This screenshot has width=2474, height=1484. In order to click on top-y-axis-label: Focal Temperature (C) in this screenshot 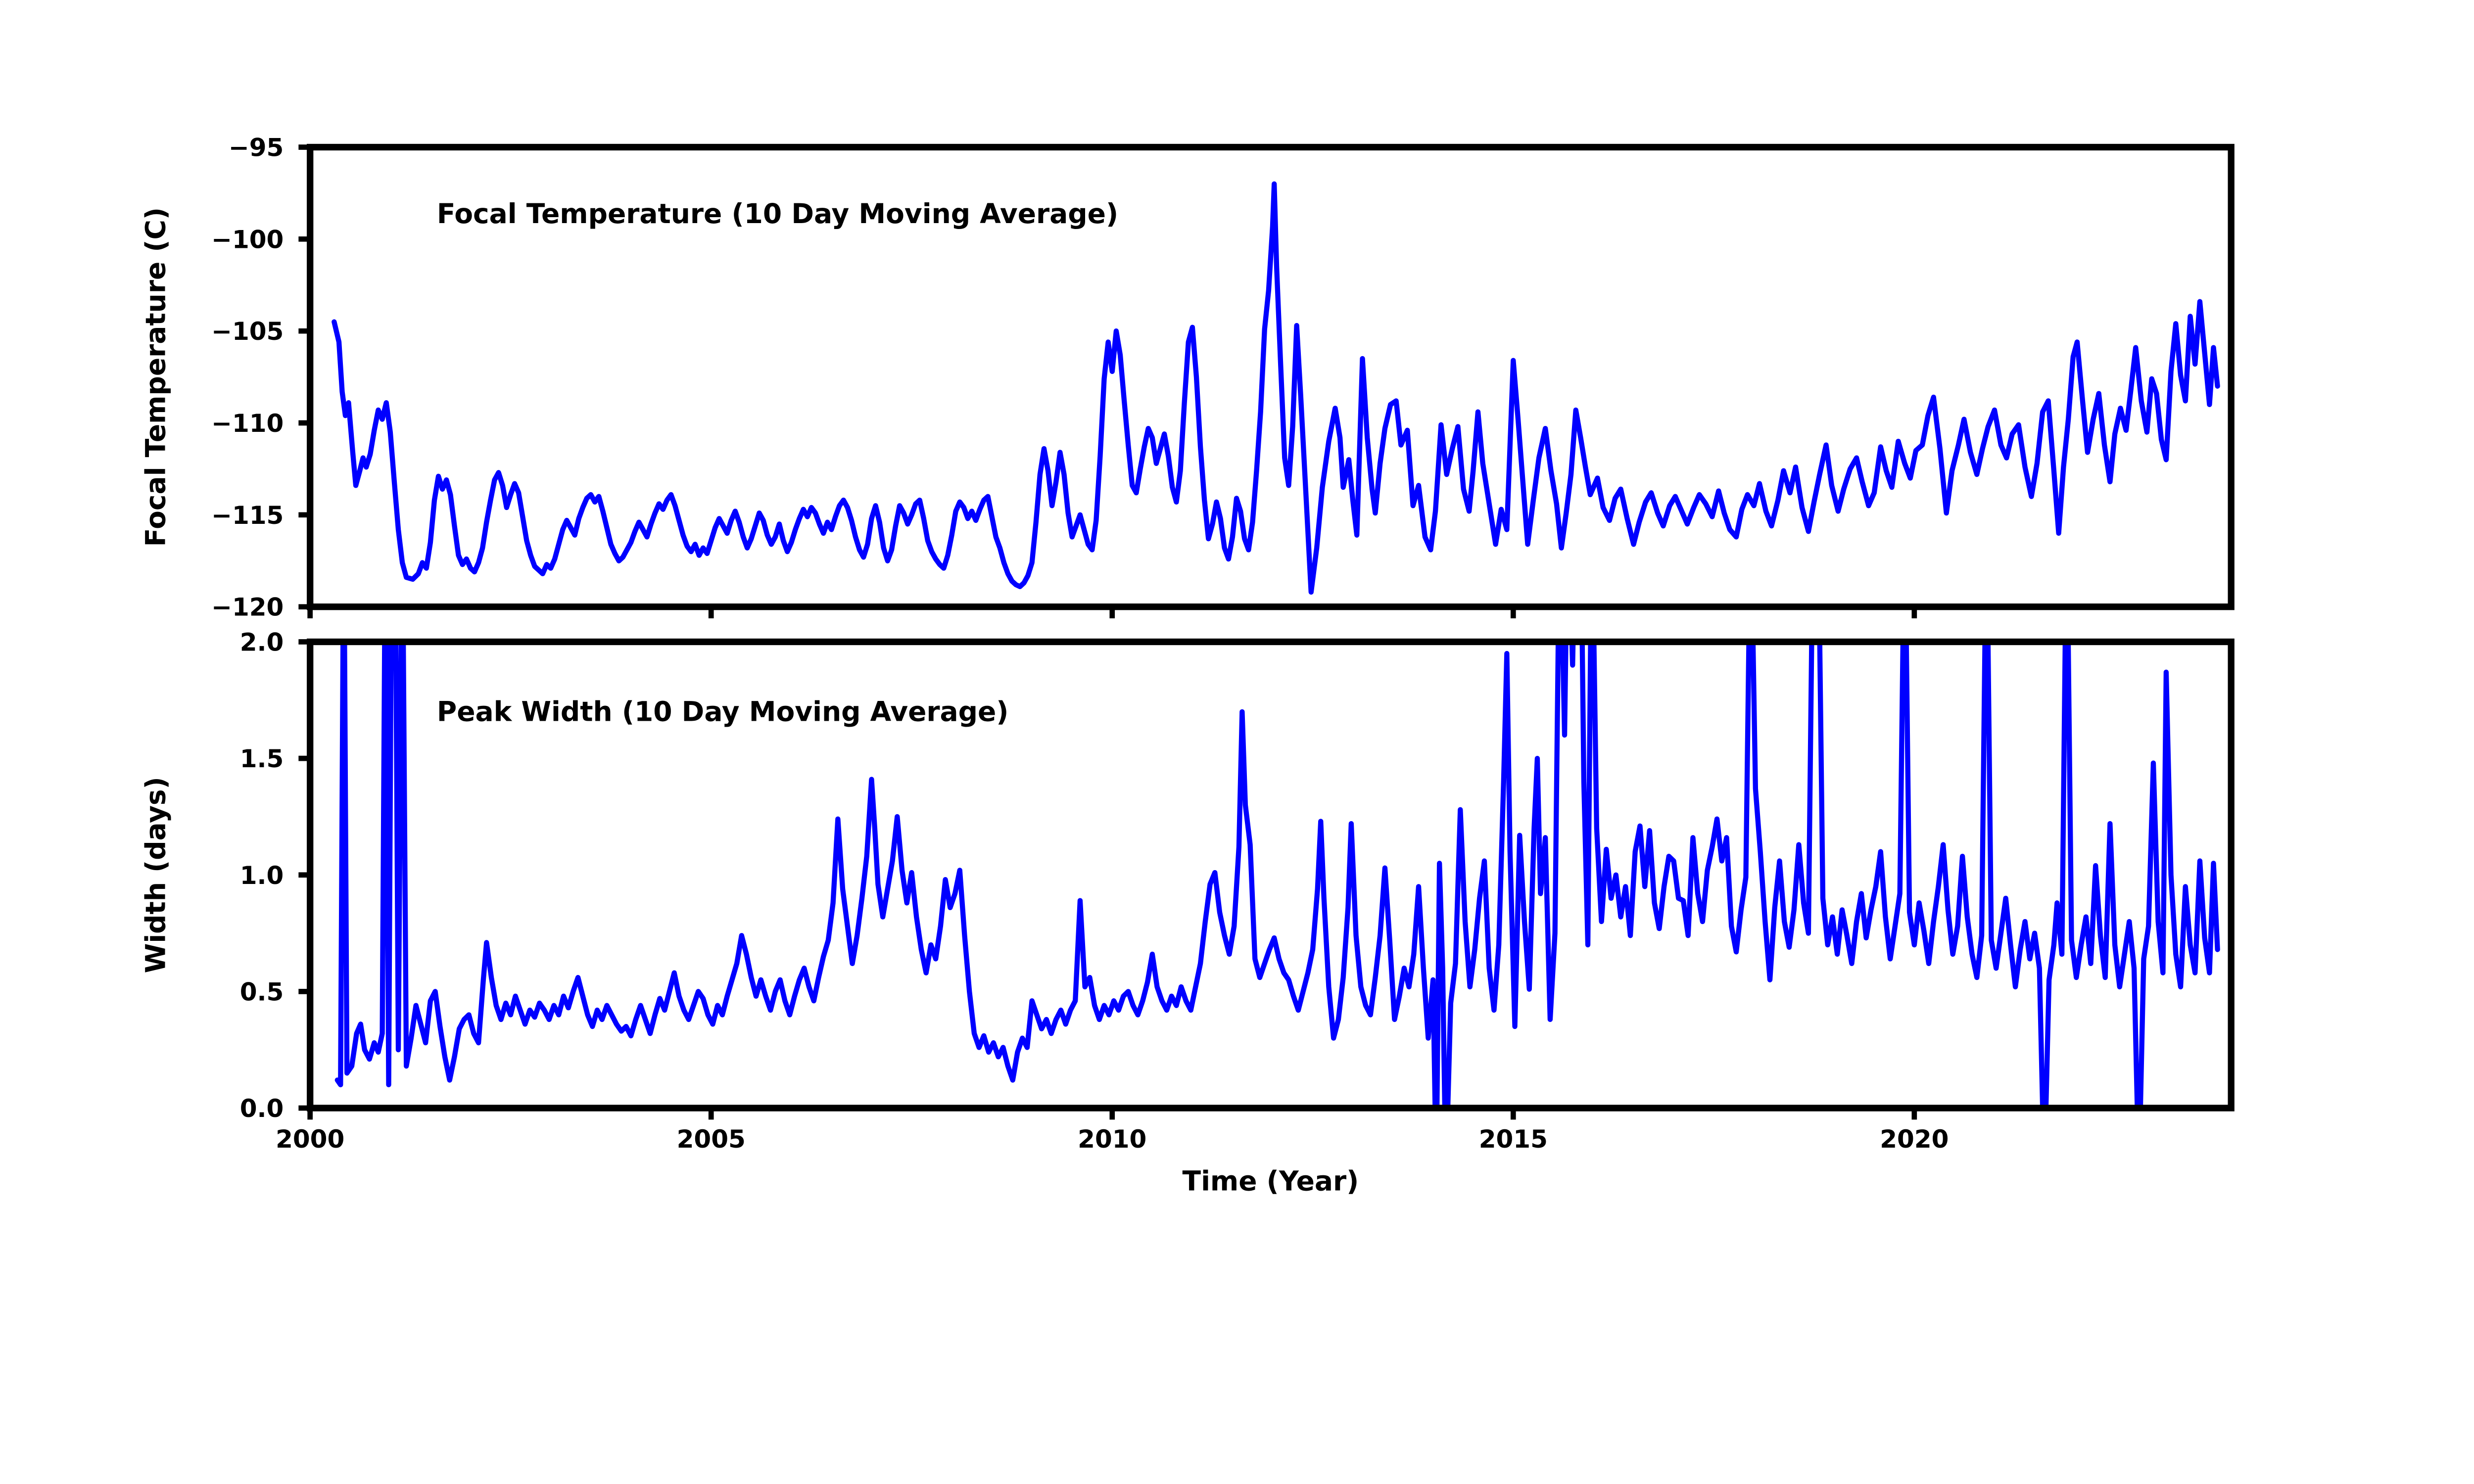, I will do `click(156, 377)`.